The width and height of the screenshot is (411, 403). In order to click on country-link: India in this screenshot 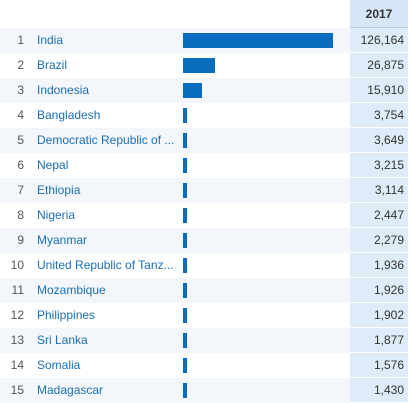, I will do `click(50, 40)`.